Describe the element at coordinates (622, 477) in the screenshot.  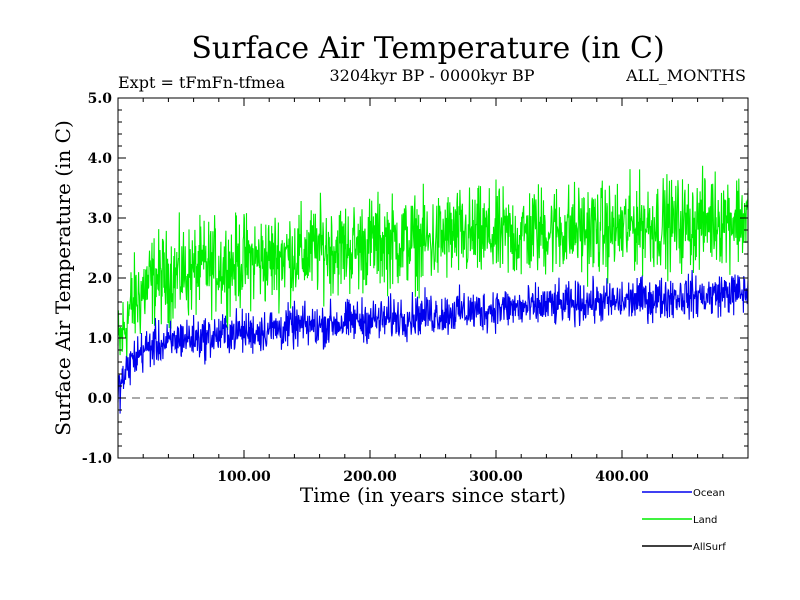
I see `x-tick-label: 400.00` at that location.